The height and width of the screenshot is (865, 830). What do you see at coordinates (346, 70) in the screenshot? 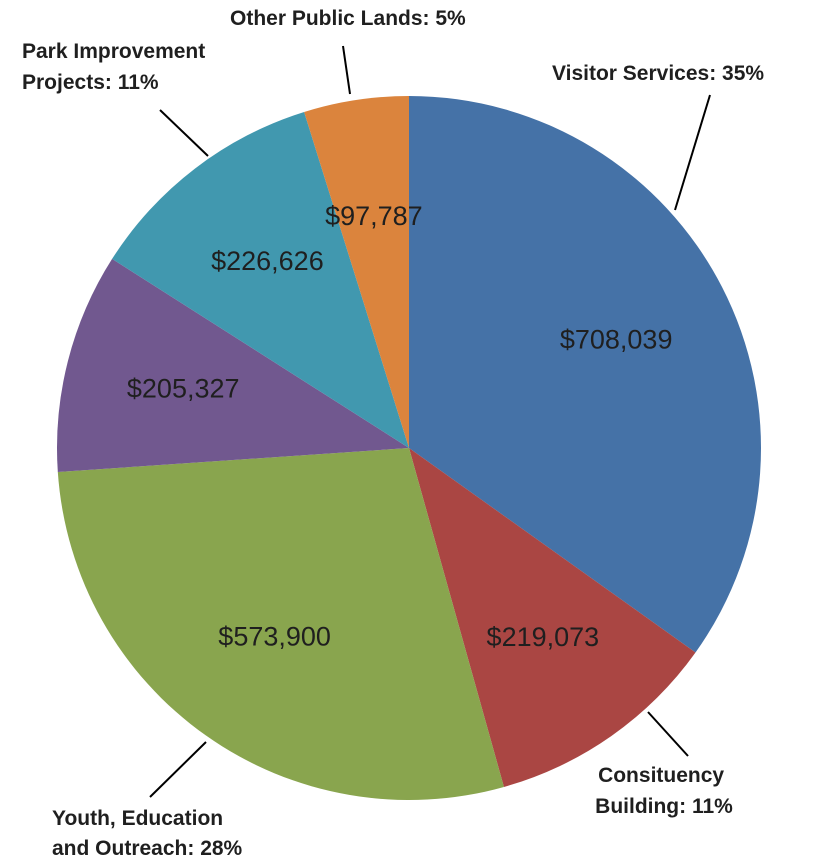
I see `leader-line-other-public-lands` at bounding box center [346, 70].